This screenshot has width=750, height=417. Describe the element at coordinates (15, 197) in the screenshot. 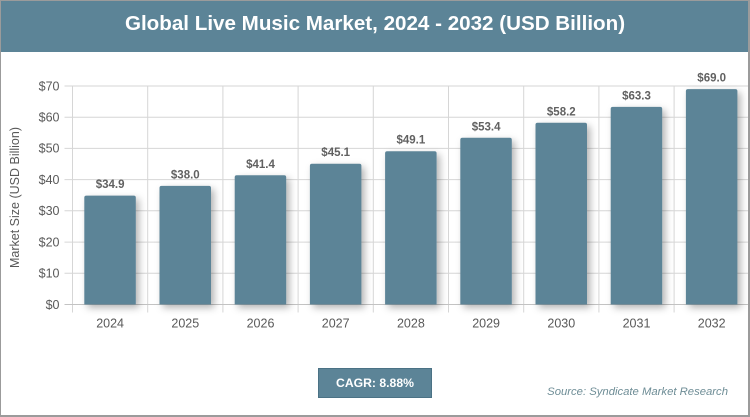

I see `svg-text: Market Size (USD Billion)` at that location.